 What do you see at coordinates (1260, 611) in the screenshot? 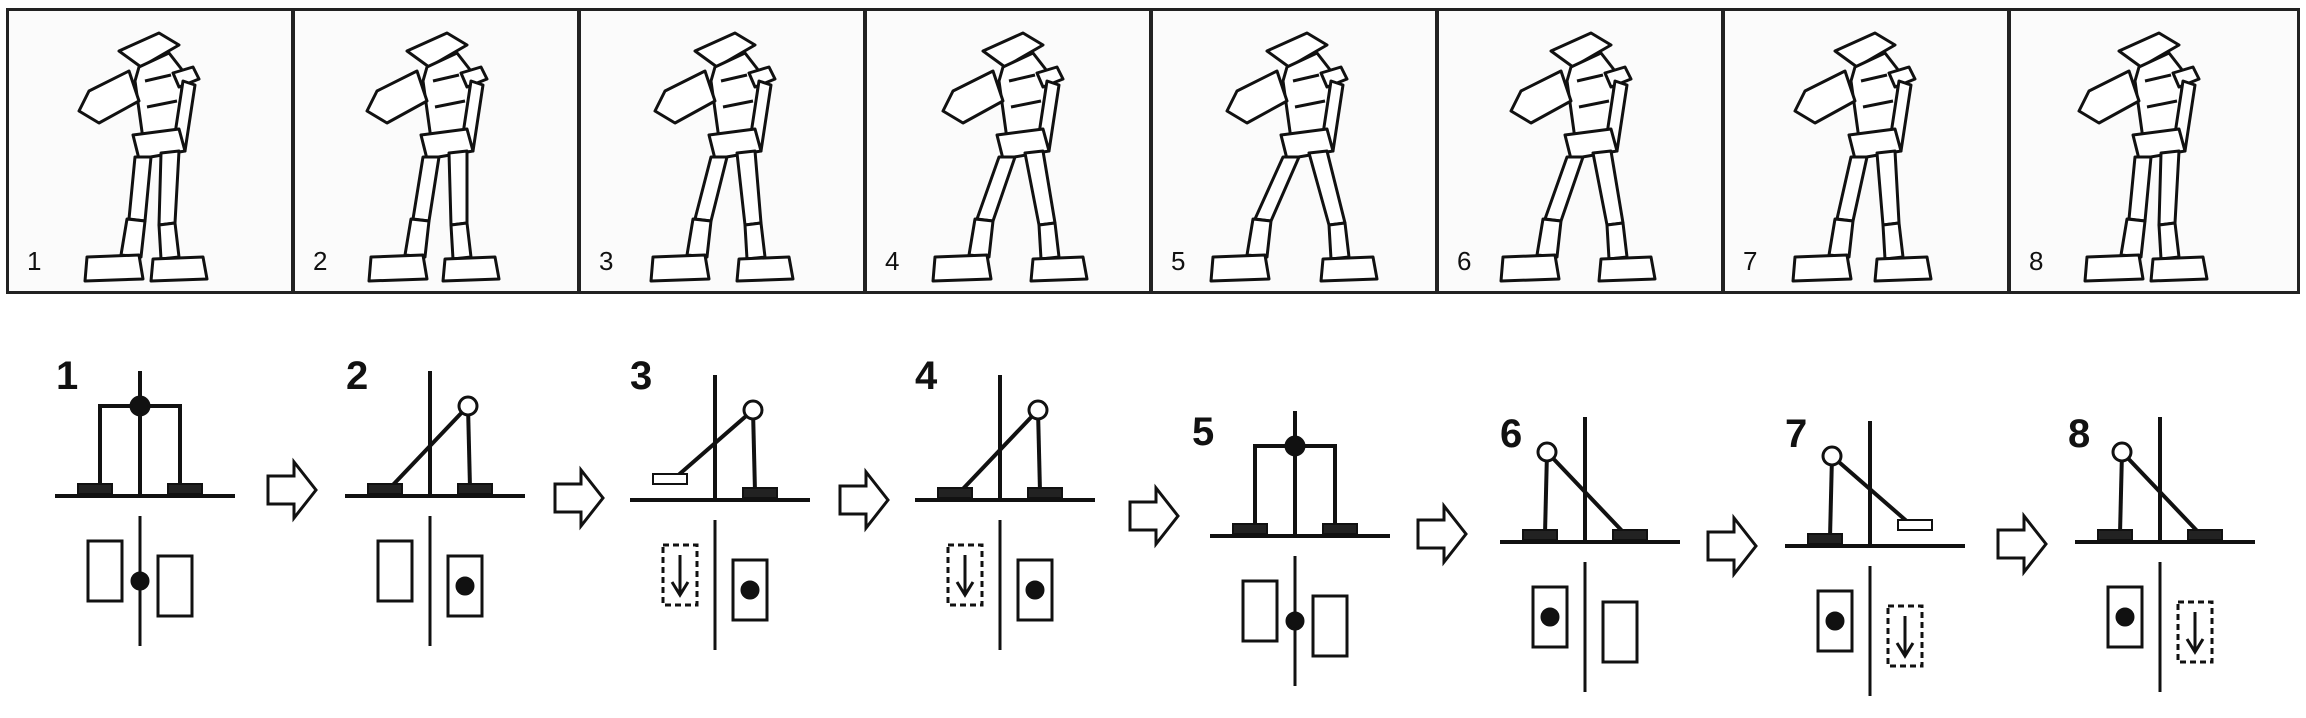
I see `left-footprint` at bounding box center [1260, 611].